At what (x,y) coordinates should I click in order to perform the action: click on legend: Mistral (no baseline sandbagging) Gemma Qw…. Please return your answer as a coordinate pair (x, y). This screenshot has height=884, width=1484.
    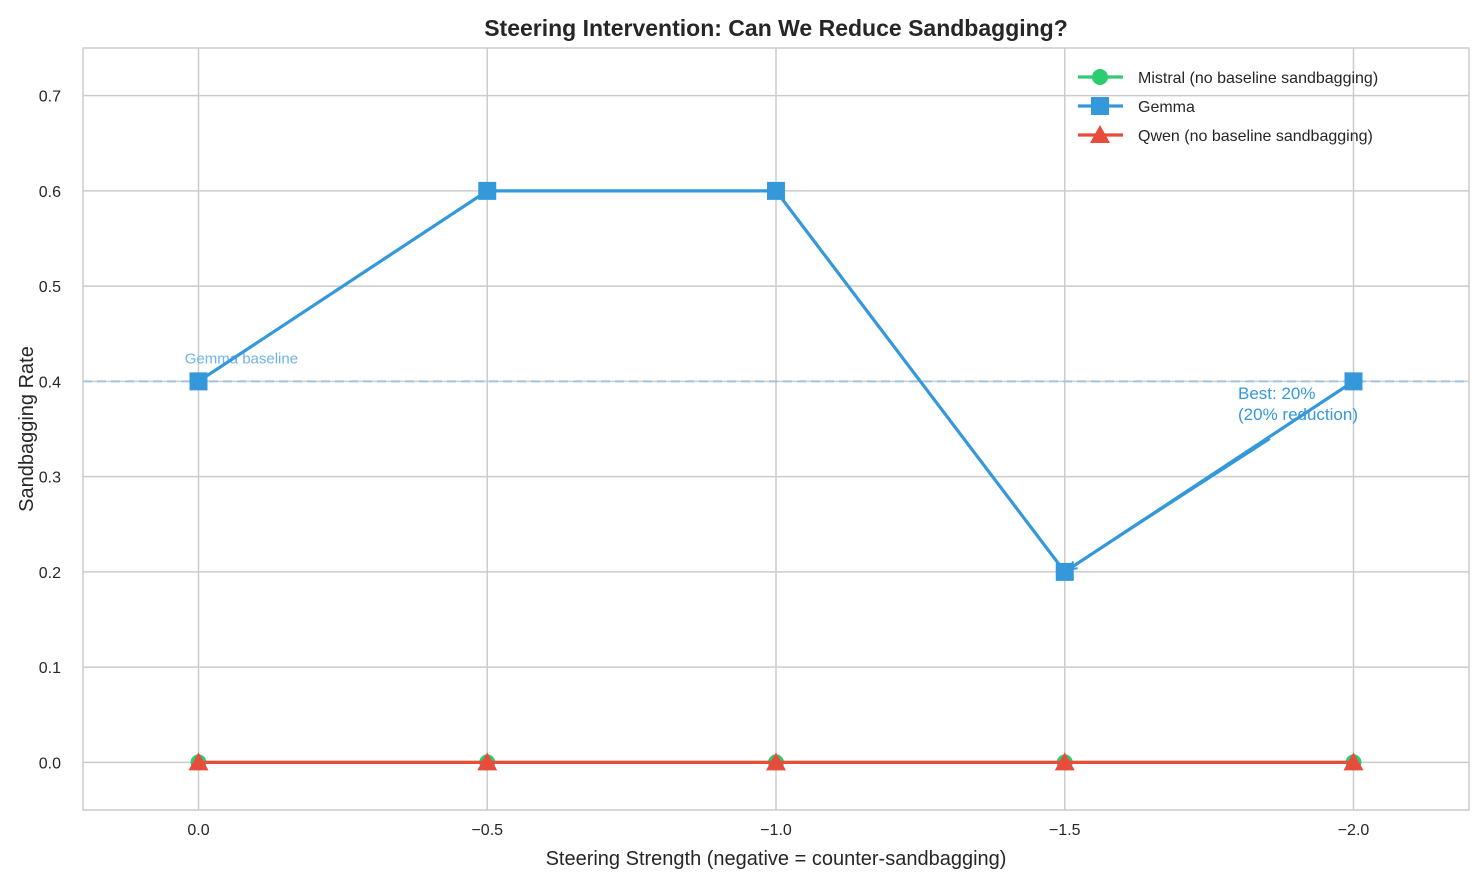
    Looking at the image, I should click on (1228, 107).